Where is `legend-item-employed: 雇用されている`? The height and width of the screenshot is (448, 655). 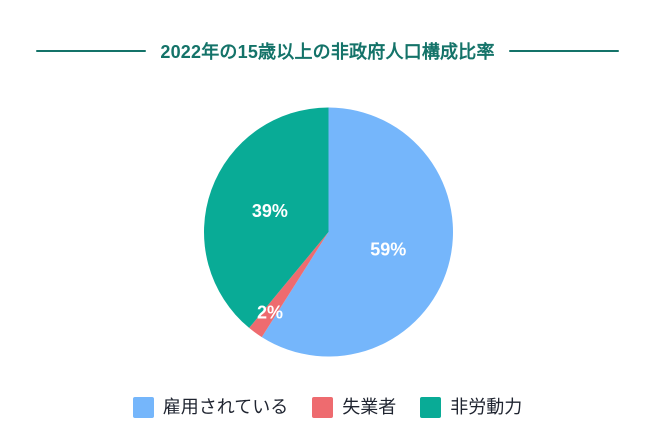 legend-item-employed: 雇用されている is located at coordinates (210, 407).